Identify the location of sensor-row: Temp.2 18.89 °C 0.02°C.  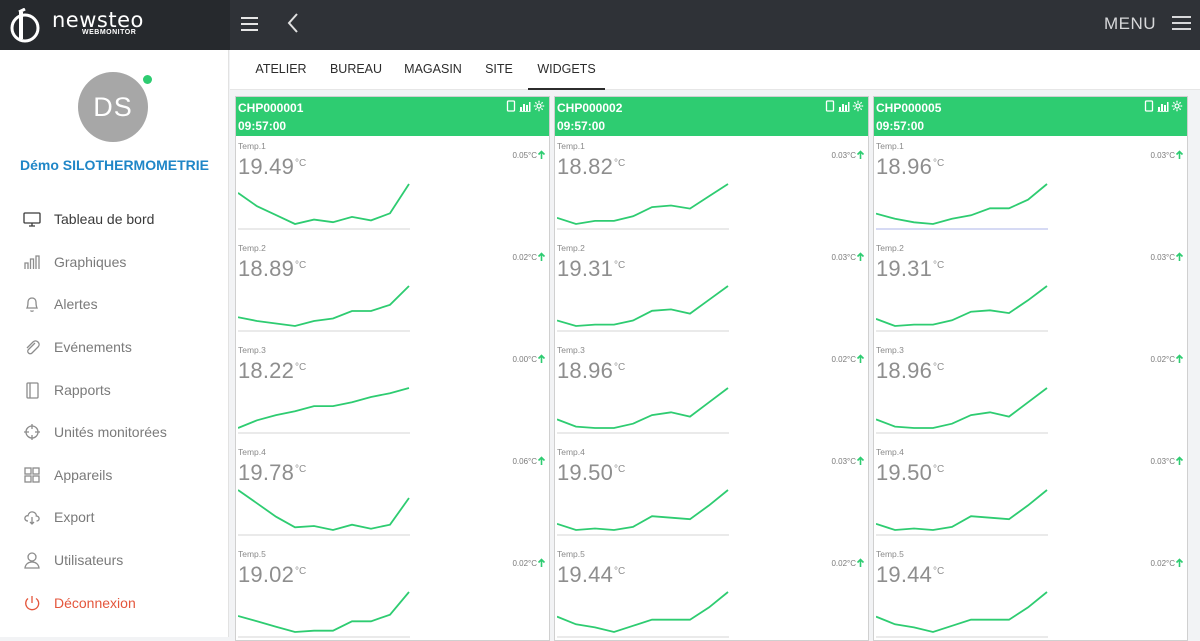
(392, 289).